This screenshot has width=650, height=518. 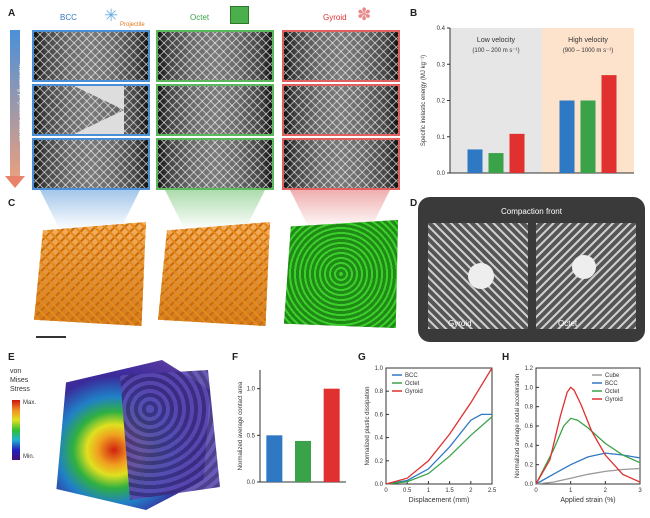 I want to click on g-line-gyroid, so click(x=439, y=426).